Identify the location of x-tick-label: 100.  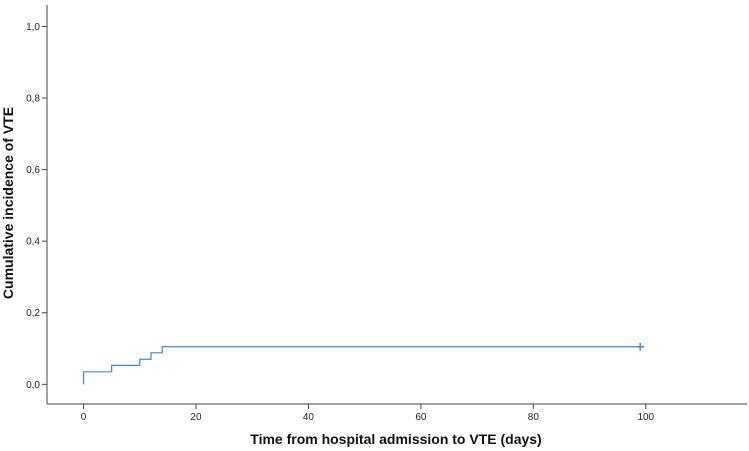
(645, 417).